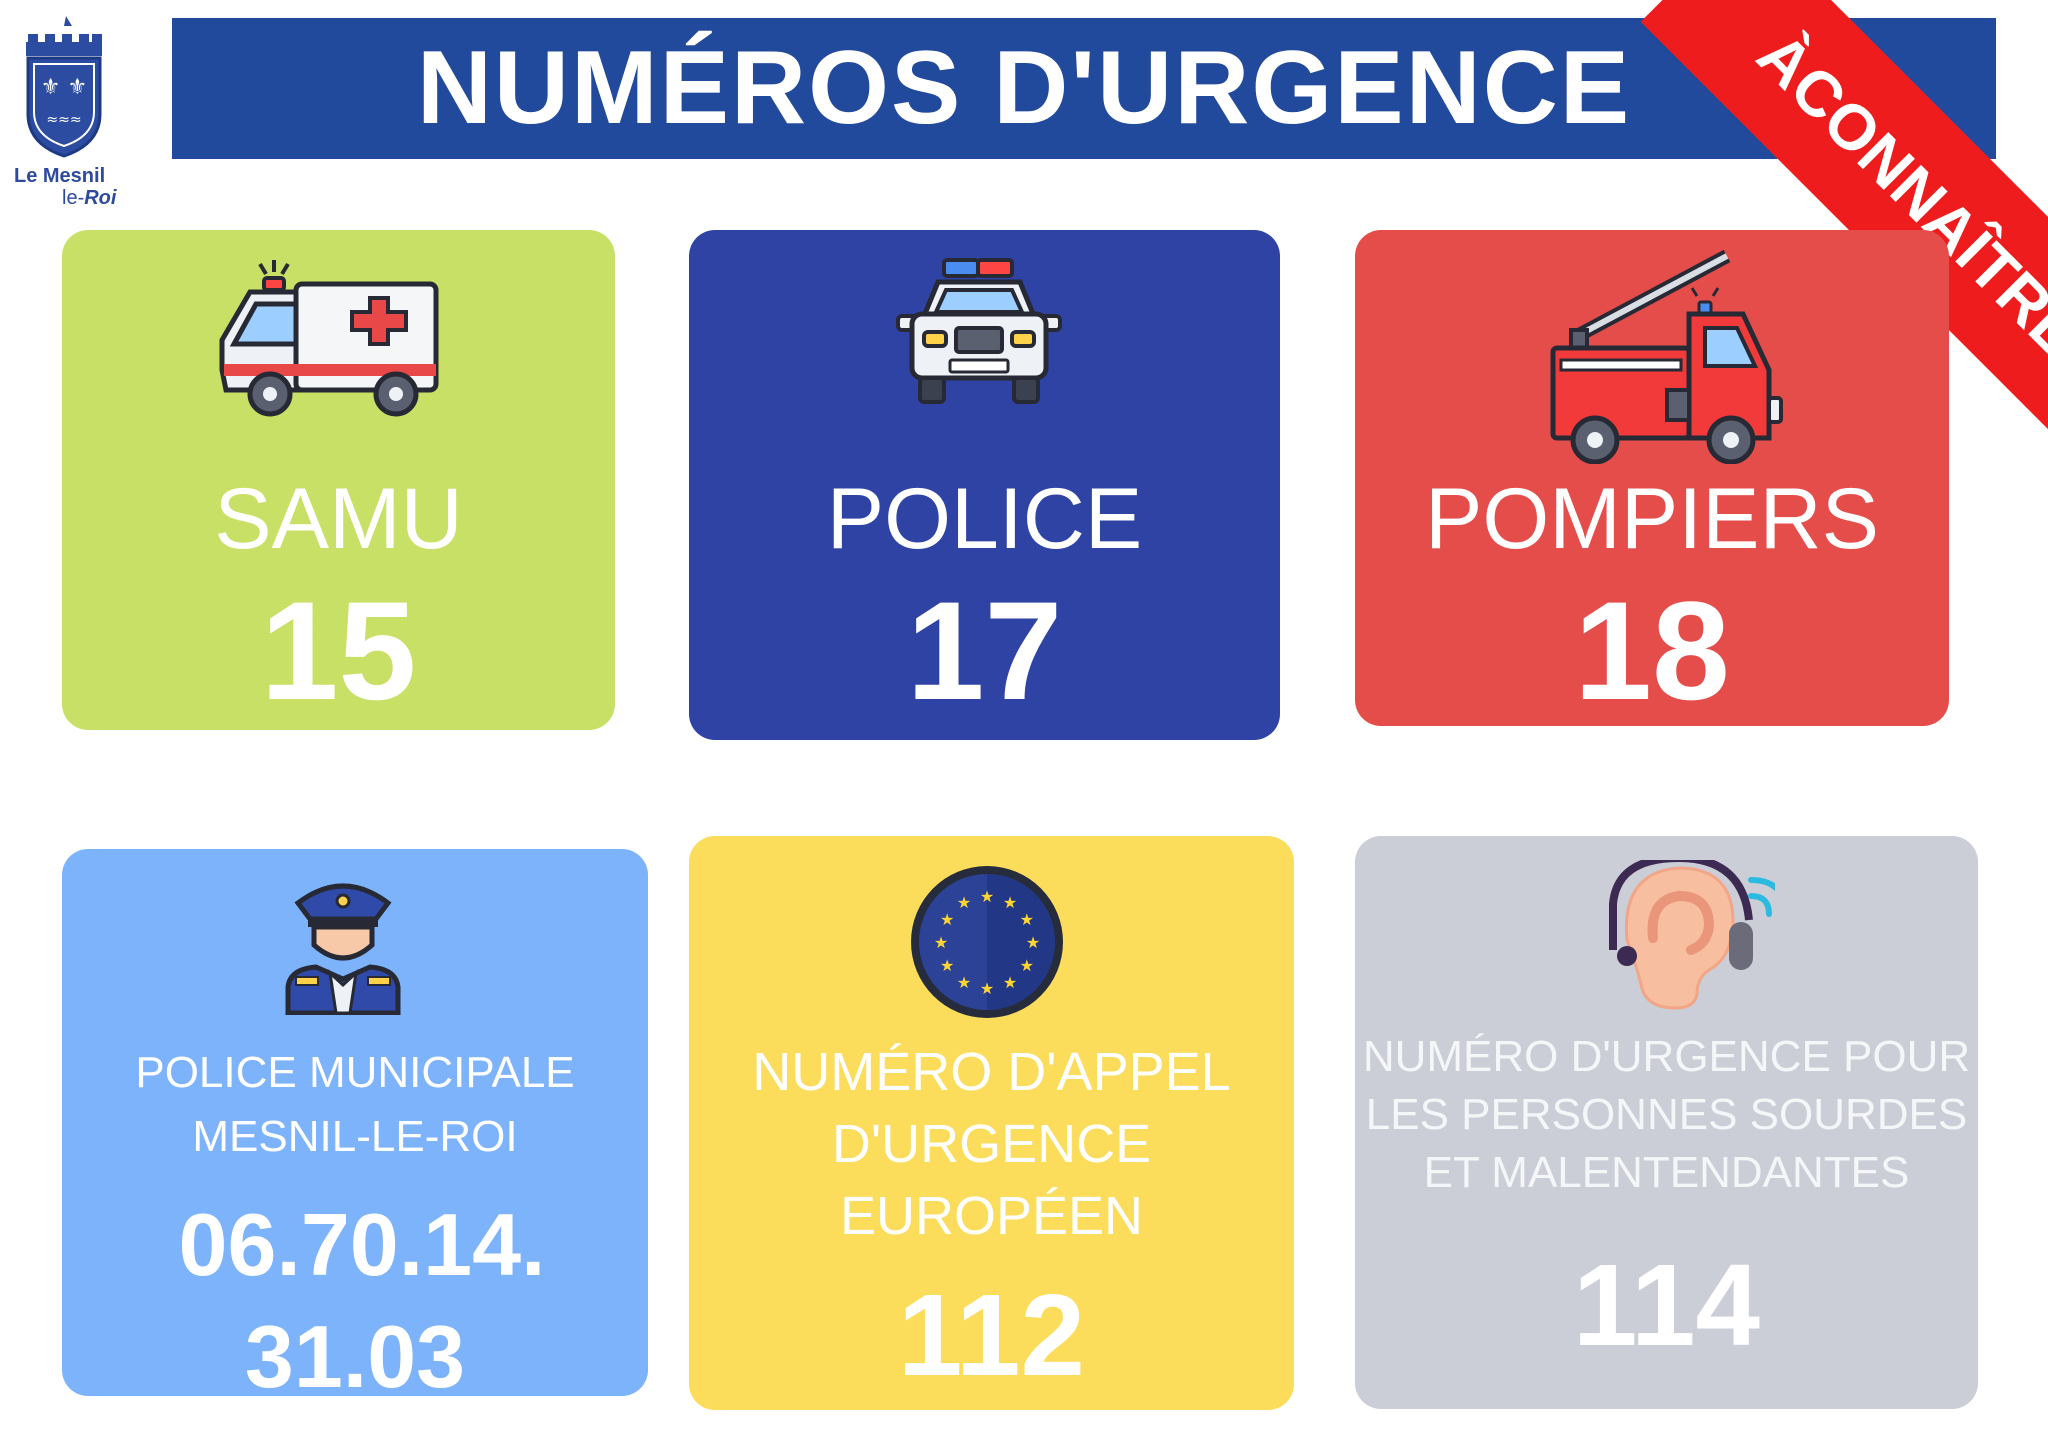 This screenshot has width=2048, height=1448. I want to click on police-officer-icon, so click(343, 949).